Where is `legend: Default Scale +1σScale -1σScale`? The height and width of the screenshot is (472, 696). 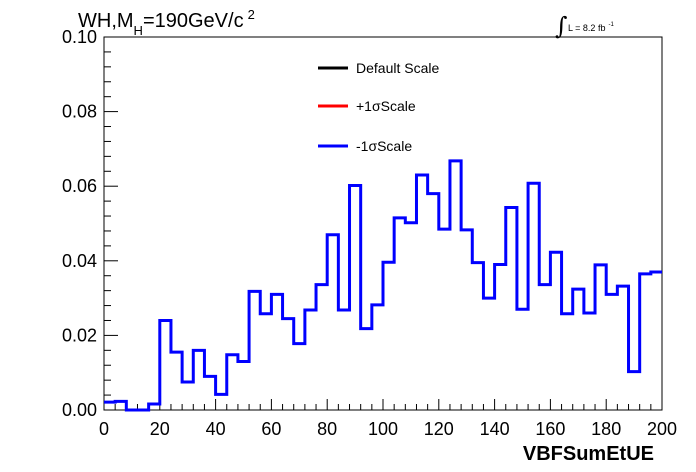
legend: Default Scale +1σScale -1σScale is located at coordinates (378, 107).